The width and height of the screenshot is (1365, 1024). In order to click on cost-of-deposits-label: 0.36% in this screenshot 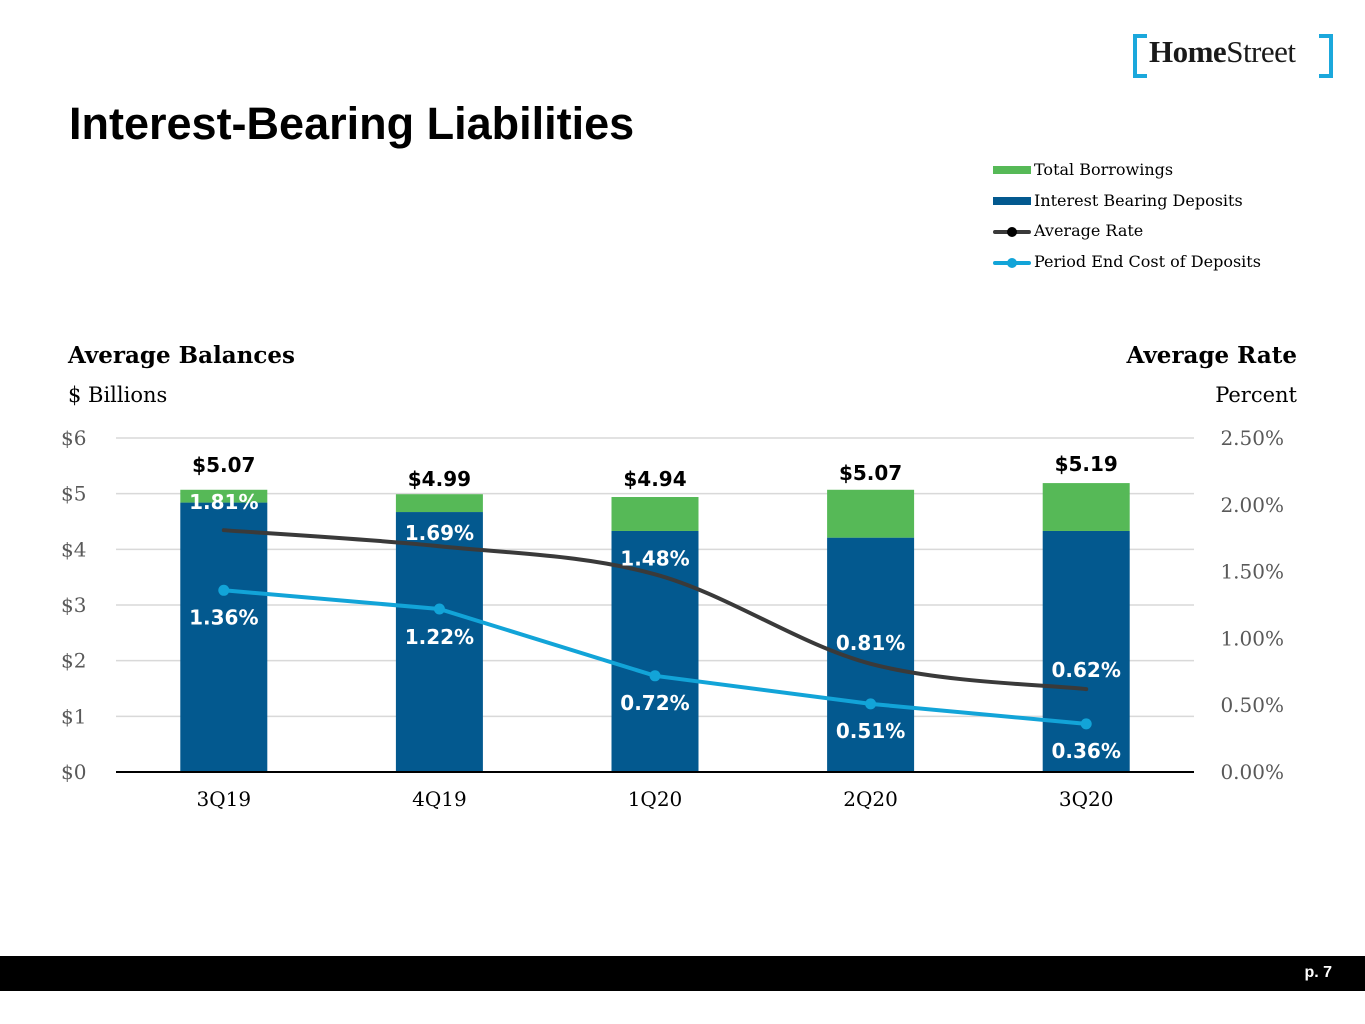, I will do `click(1086, 751)`.